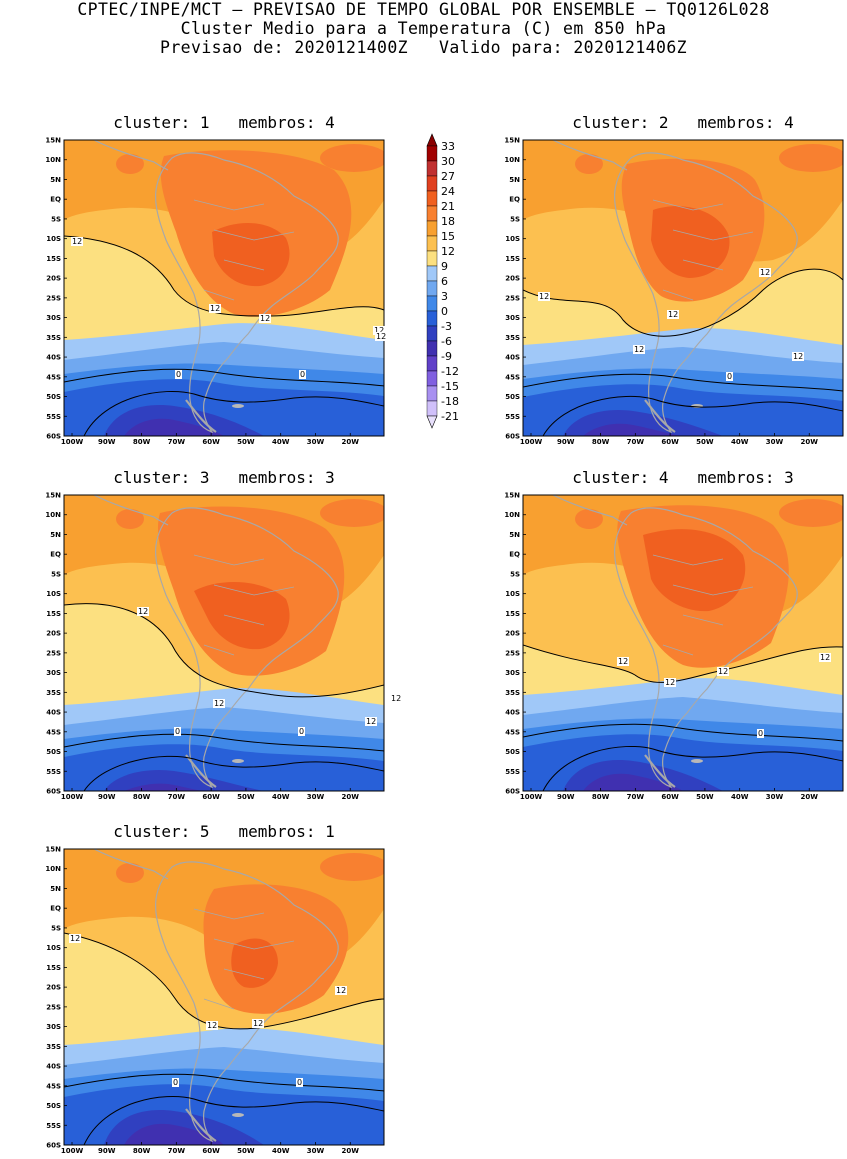 The image size is (847, 1159). Describe the element at coordinates (107, 797) in the screenshot. I see `lon-tick-label: 90W` at that location.